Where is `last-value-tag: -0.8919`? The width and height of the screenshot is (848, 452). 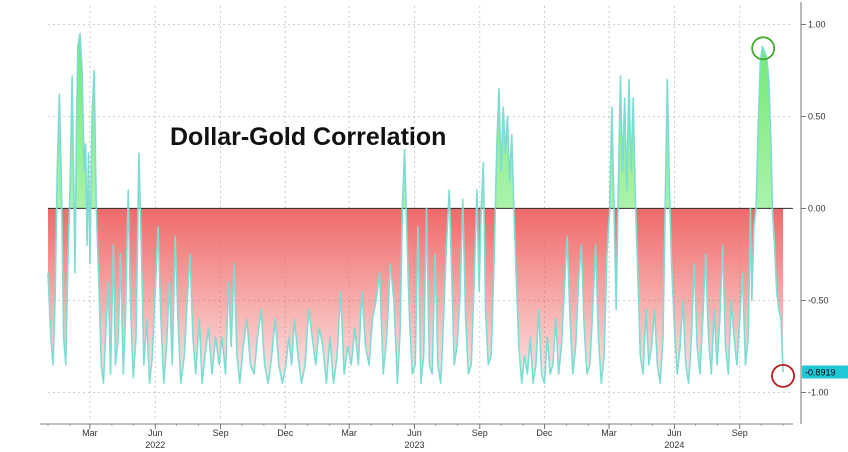 last-value-tag: -0.8919 is located at coordinates (825, 372).